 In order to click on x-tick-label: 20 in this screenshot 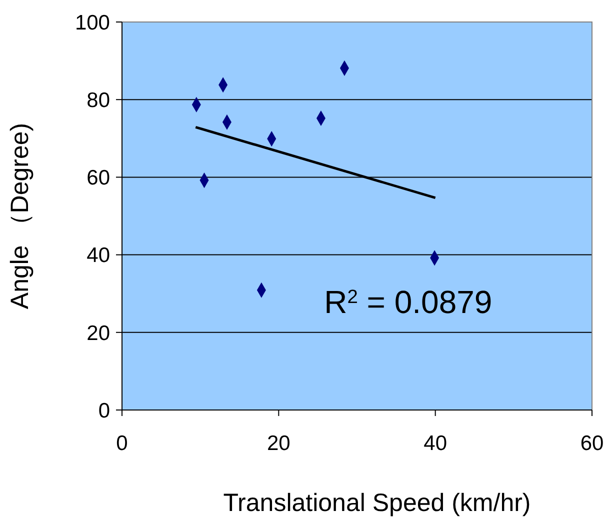, I will do `click(278, 443)`.